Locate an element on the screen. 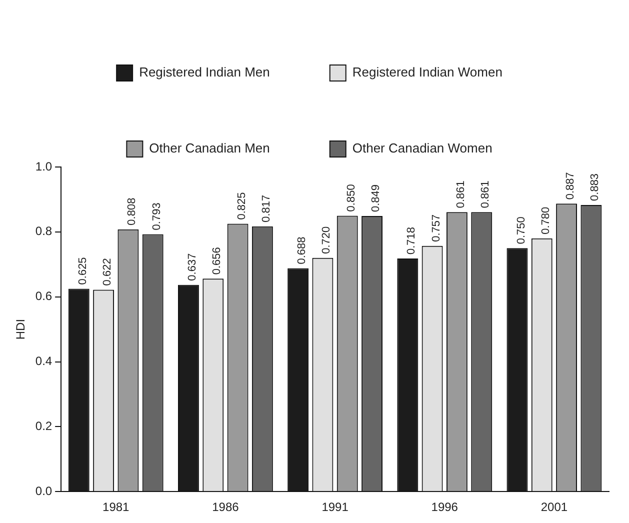 The height and width of the screenshot is (523, 629). data-label: 0.622 is located at coordinates (108, 272).